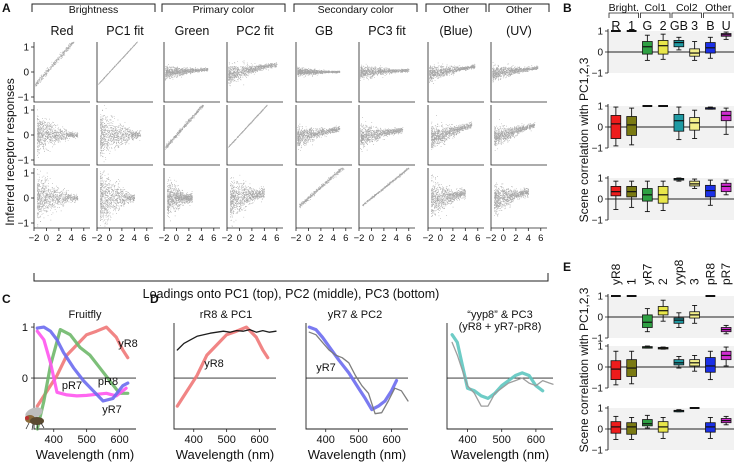 This screenshot has height=470, width=741. I want to click on x-tick-label: 500, so click(502, 440).